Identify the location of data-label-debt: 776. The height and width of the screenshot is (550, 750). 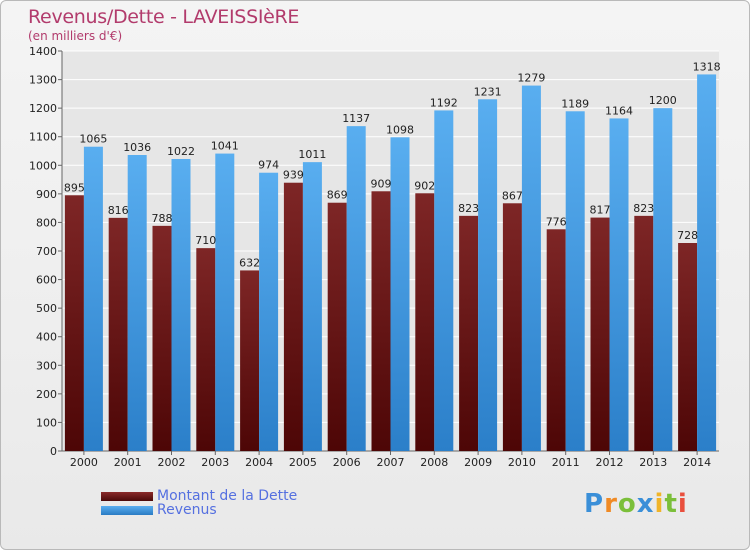
(556, 221).